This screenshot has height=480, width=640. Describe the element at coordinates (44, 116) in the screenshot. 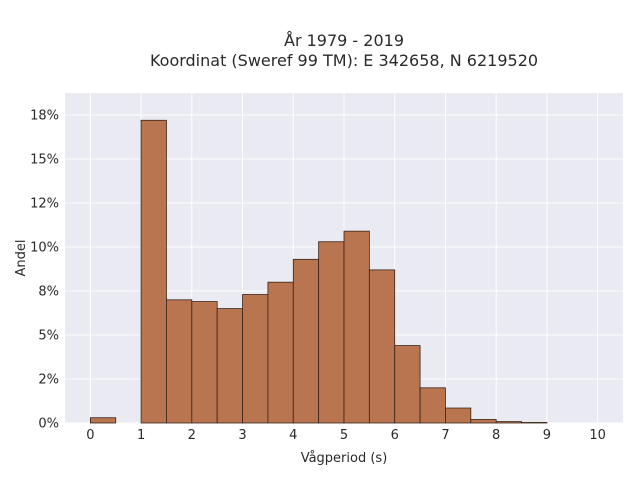

I see `y-tick-label-7: 18%` at that location.